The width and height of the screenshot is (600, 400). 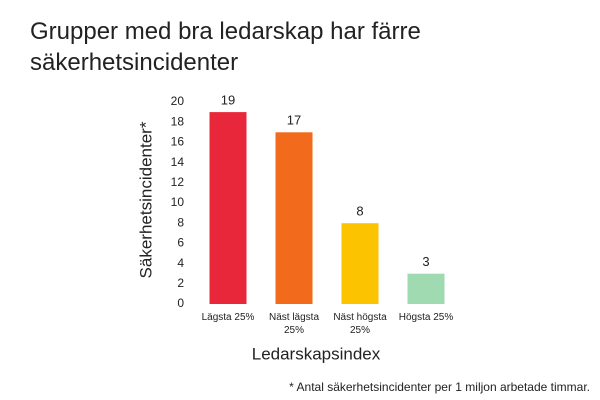 What do you see at coordinates (178, 182) in the screenshot?
I see `y-tick-label: 12` at bounding box center [178, 182].